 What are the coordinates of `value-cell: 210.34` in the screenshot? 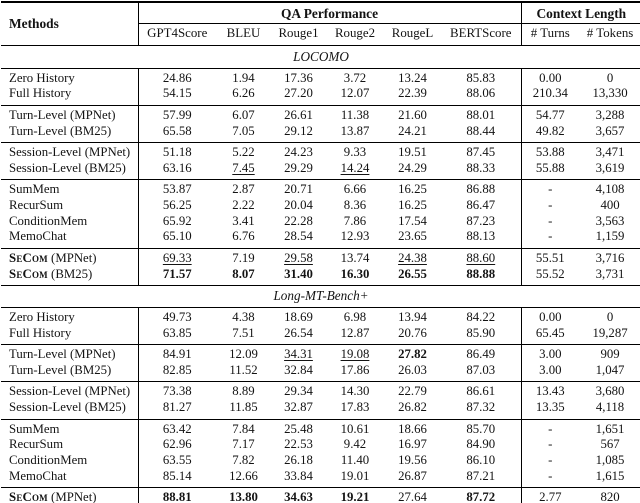 It's located at (550, 96).